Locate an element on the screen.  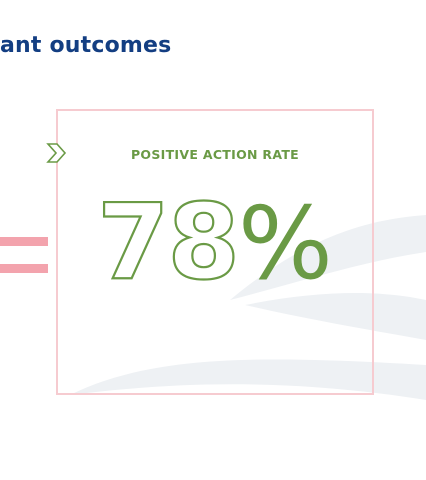
equals-sign-icon-bottom-bar is located at coordinates (24, 268).